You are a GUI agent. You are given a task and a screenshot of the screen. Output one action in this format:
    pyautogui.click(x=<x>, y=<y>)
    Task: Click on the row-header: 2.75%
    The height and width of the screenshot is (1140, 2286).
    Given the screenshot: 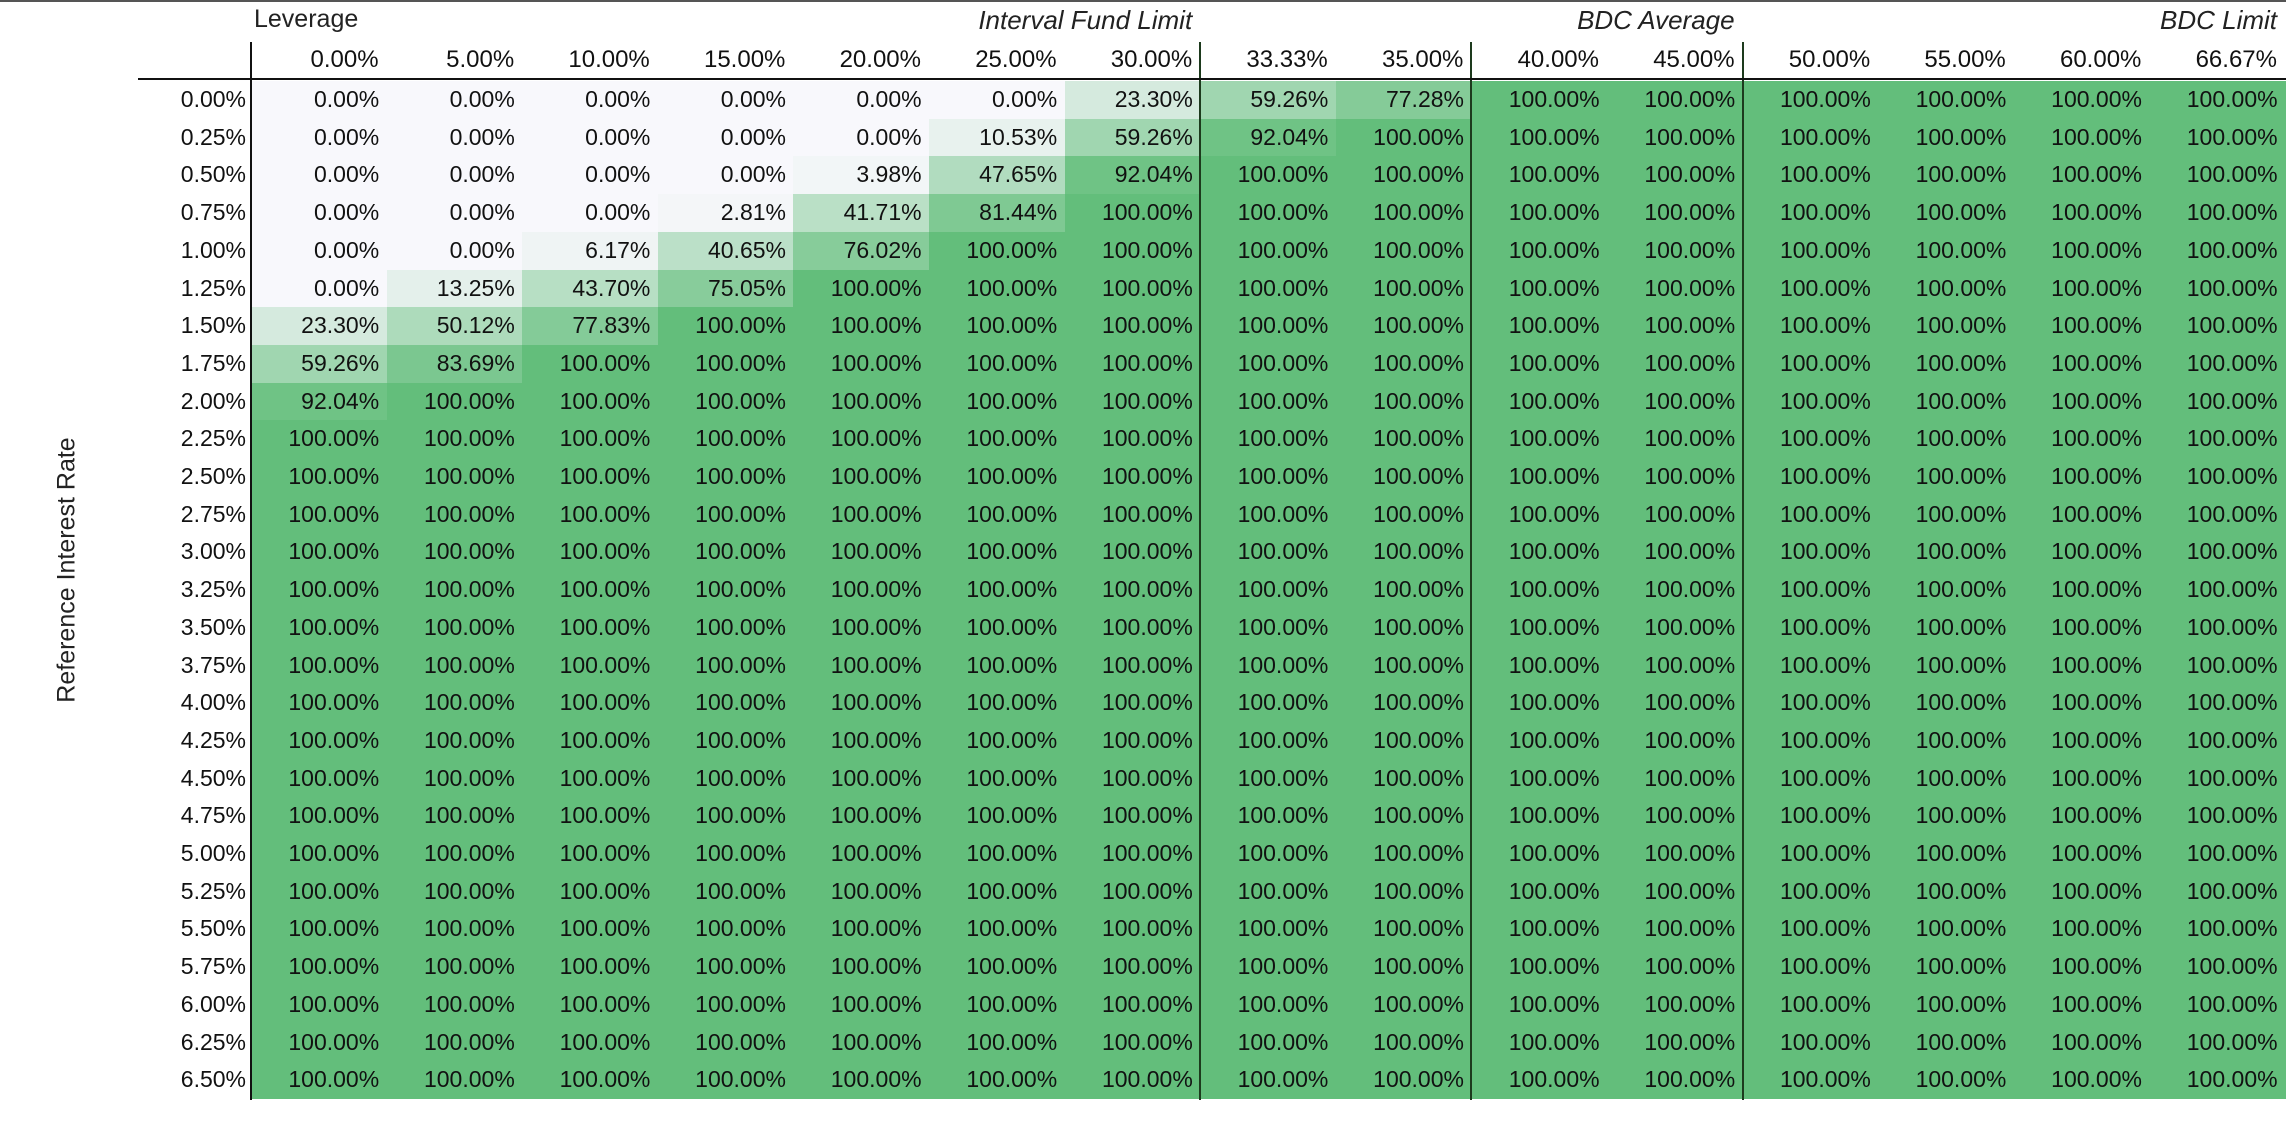 What is the action you would take?
    pyautogui.click(x=213, y=513)
    